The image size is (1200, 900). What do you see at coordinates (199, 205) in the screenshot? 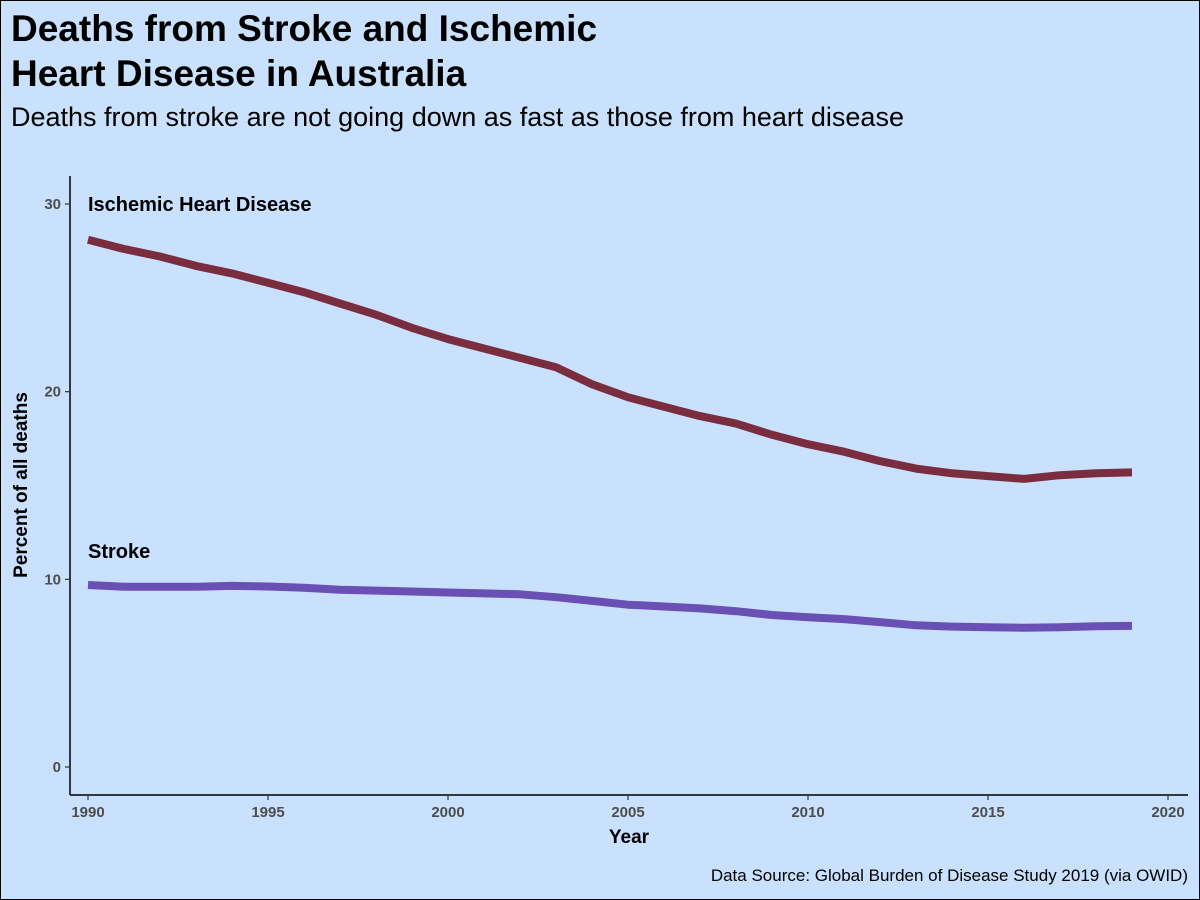
I see `series-label-ischemic-heart-disease: Ischemic Heart Disease` at bounding box center [199, 205].